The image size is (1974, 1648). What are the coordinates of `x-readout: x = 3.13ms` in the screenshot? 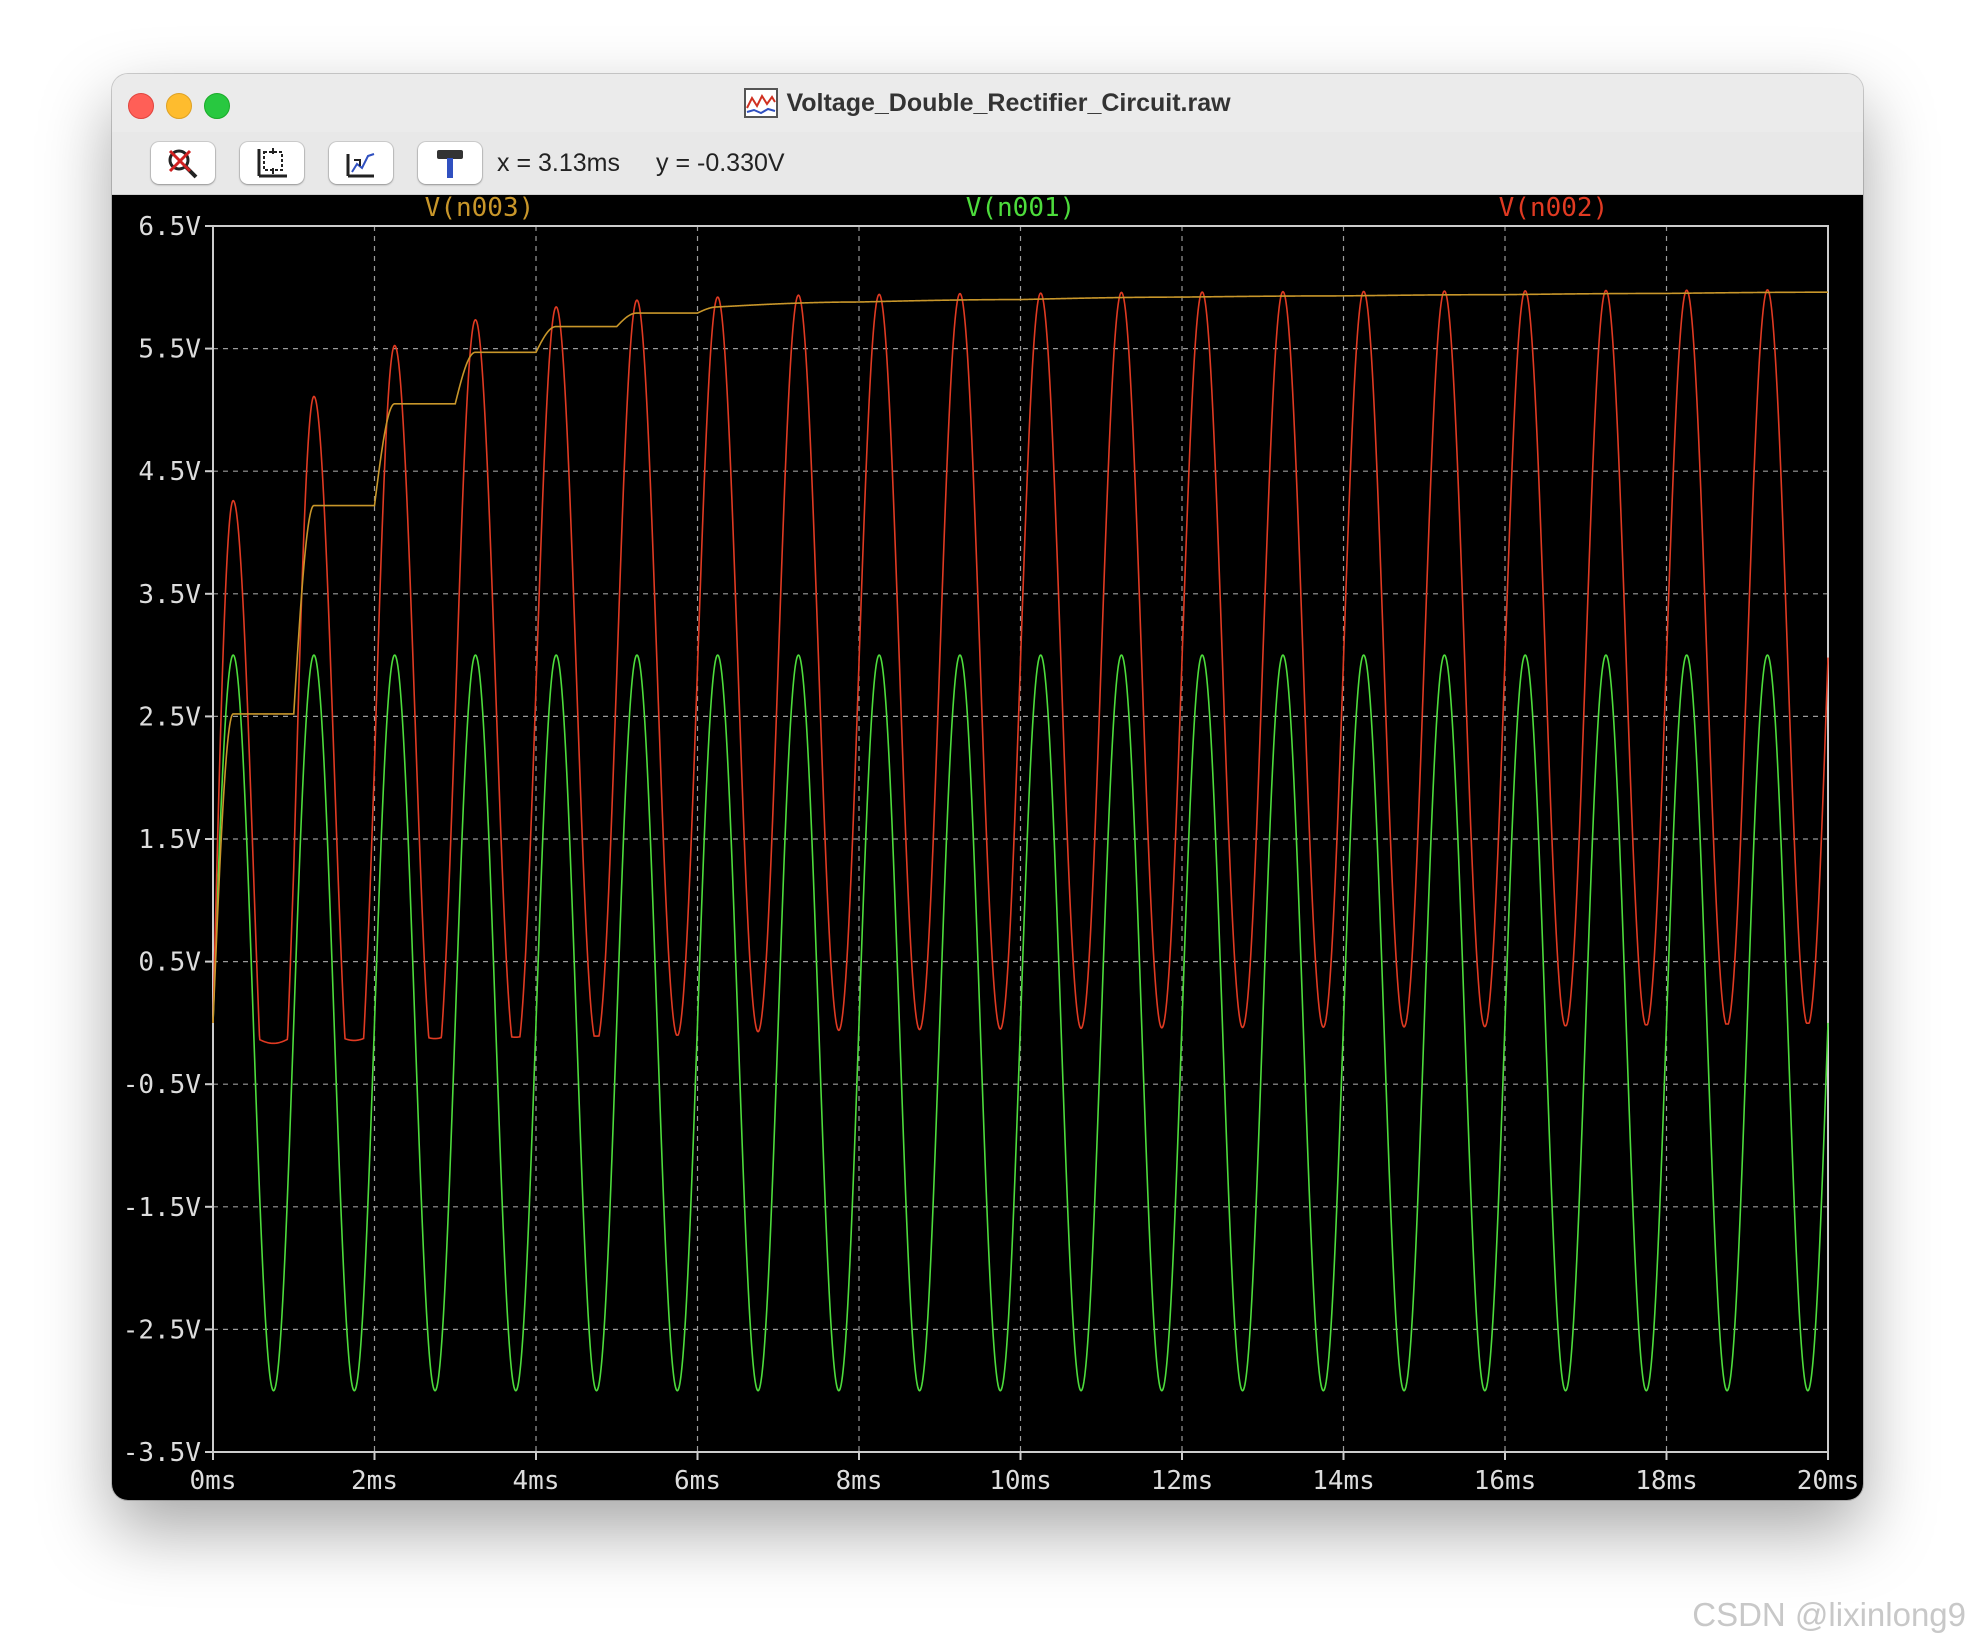 It's located at (558, 163).